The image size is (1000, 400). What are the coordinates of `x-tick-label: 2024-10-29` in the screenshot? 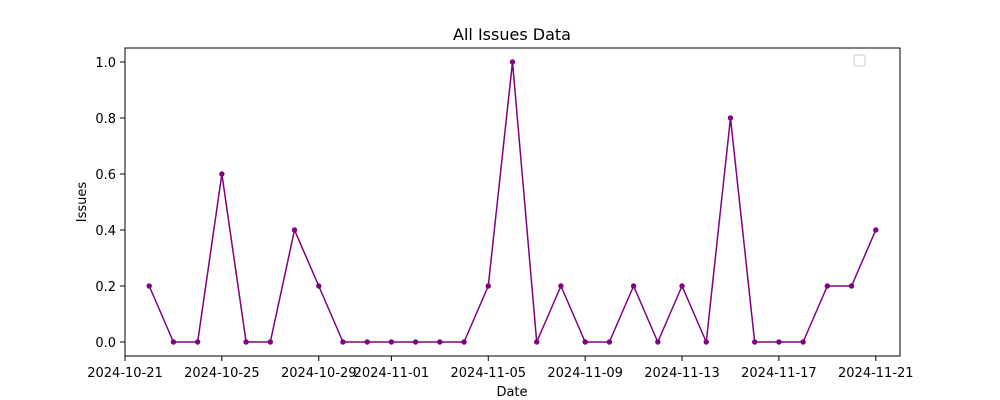 It's located at (319, 373).